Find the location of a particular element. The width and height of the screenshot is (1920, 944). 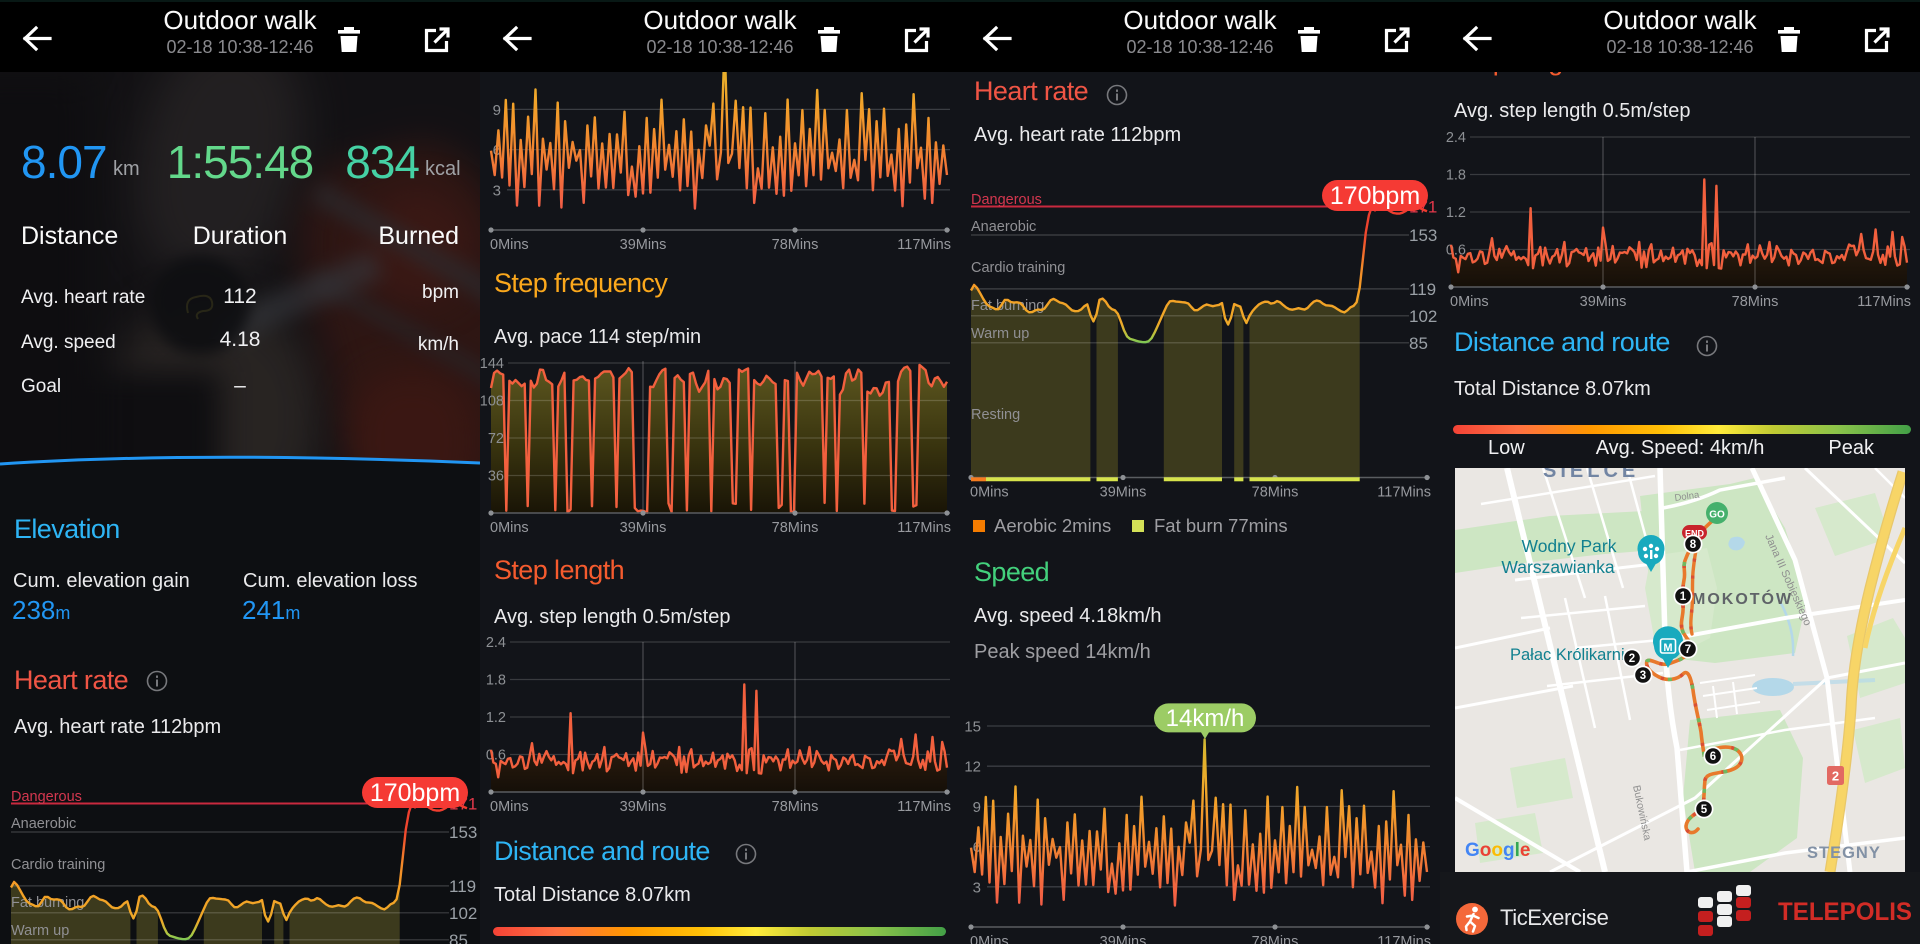

svg-text: 14km/h is located at coordinates (1205, 718).